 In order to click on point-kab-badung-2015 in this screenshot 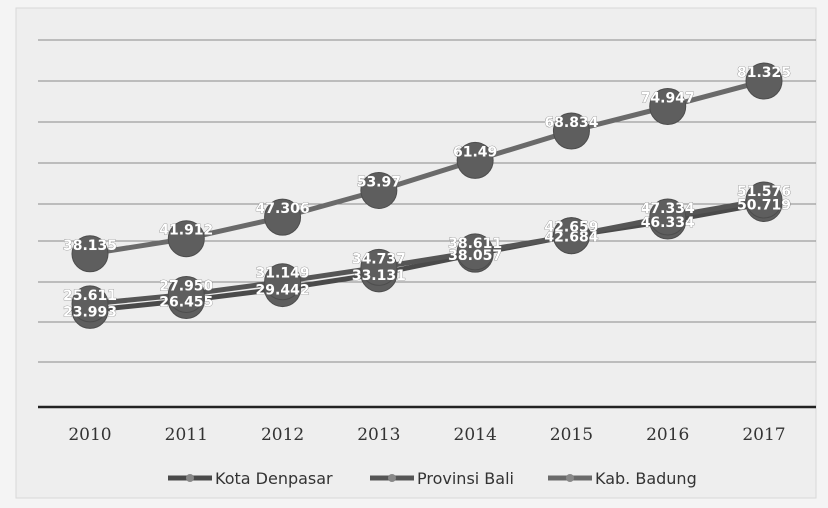, I will do `click(571, 131)`.